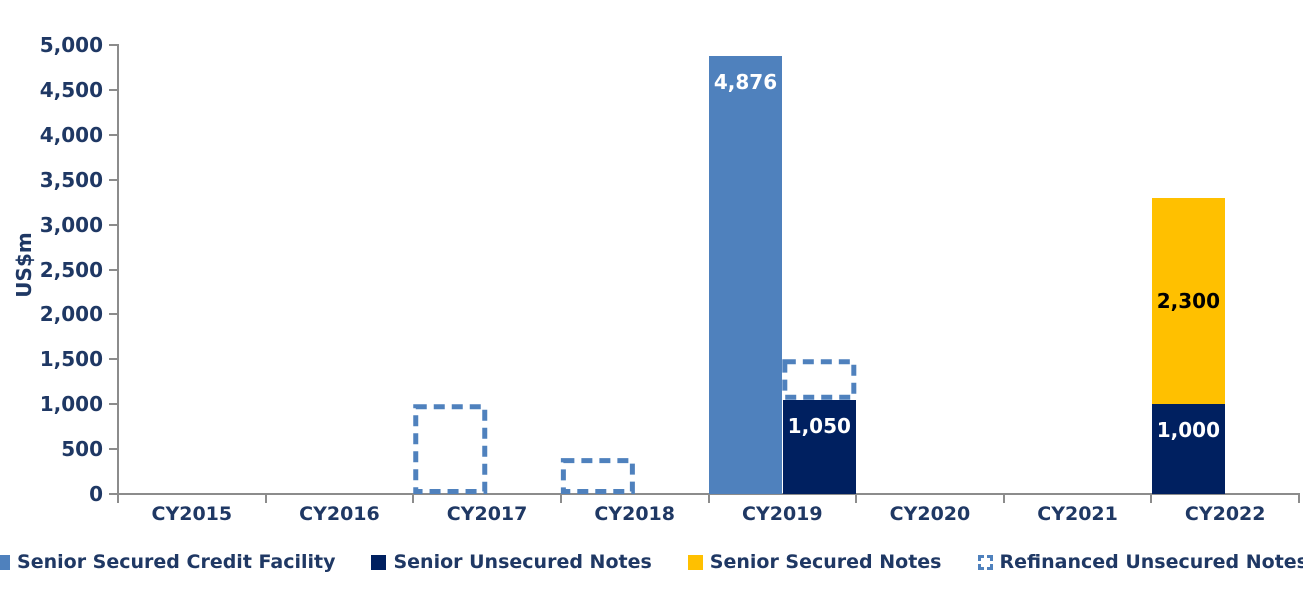 The width and height of the screenshot is (1303, 598). I want to click on legend-item-senior-secured-notes: Senior Secured Notes, so click(814, 562).